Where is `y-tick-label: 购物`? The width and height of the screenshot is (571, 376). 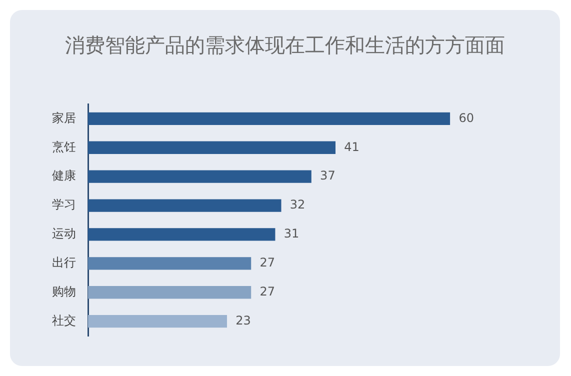
y-tick-label: 购物 is located at coordinates (64, 291).